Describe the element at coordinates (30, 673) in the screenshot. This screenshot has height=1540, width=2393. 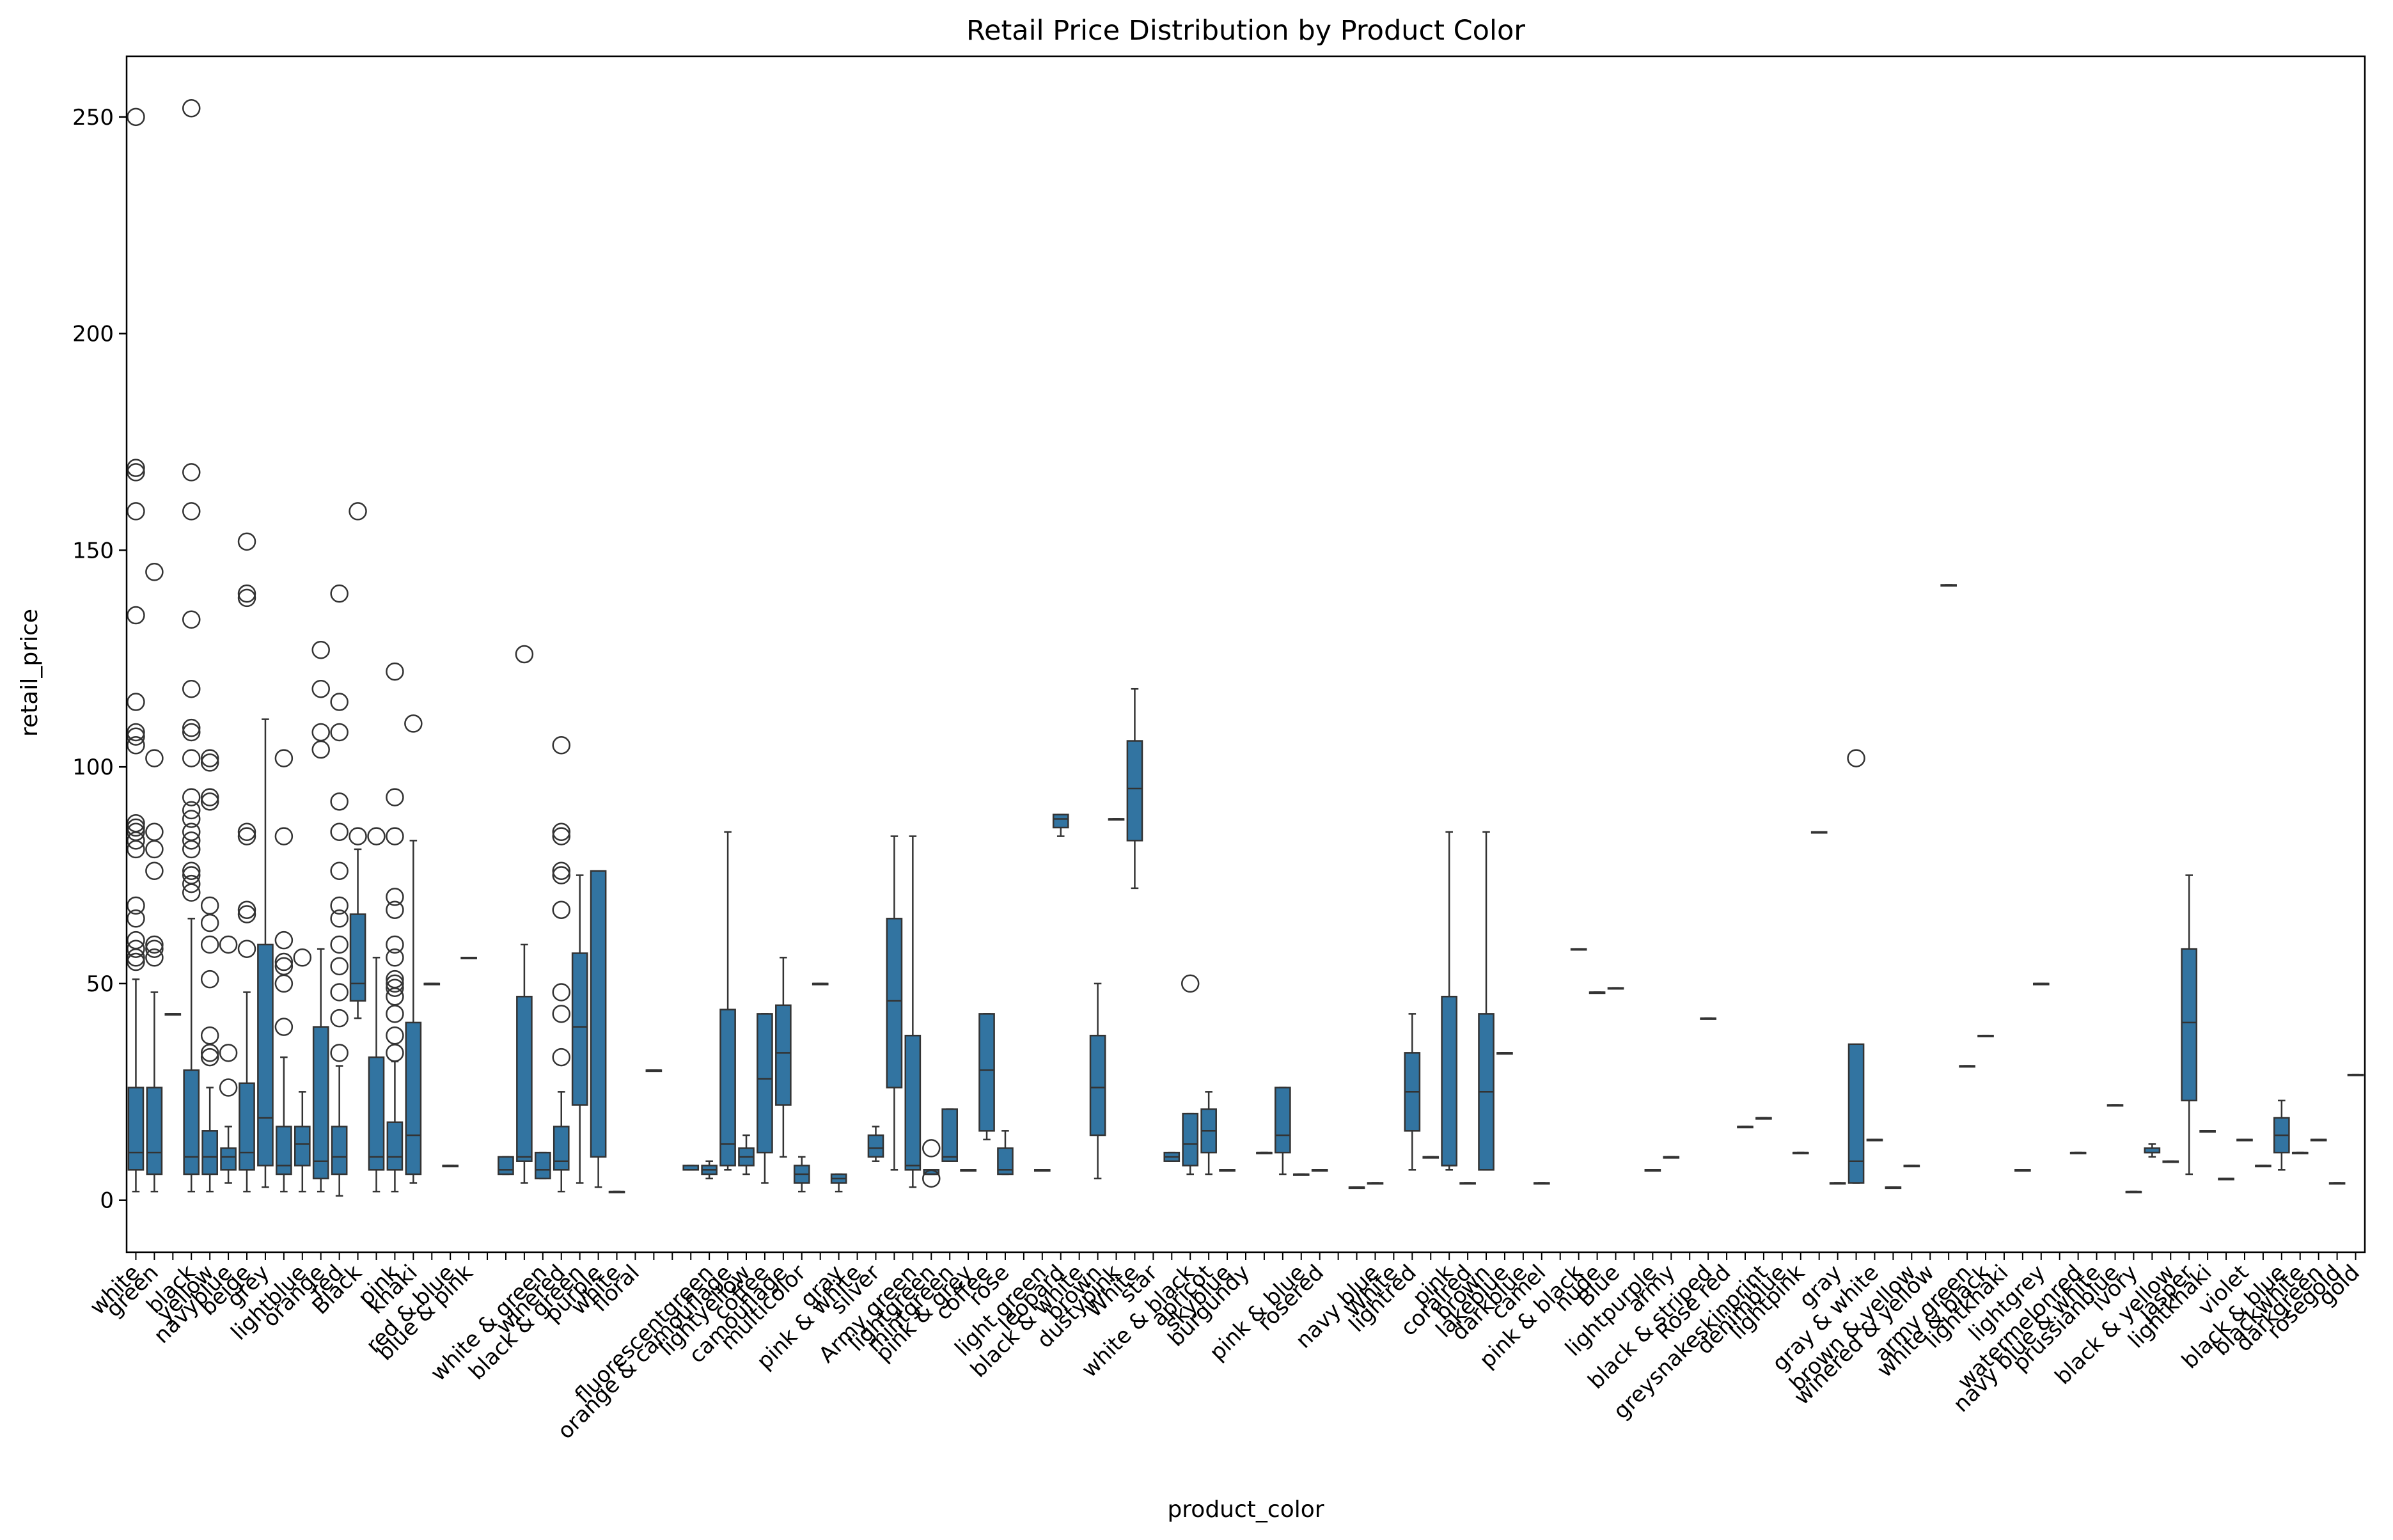
I see `y-axis-label: retail_price` at that location.